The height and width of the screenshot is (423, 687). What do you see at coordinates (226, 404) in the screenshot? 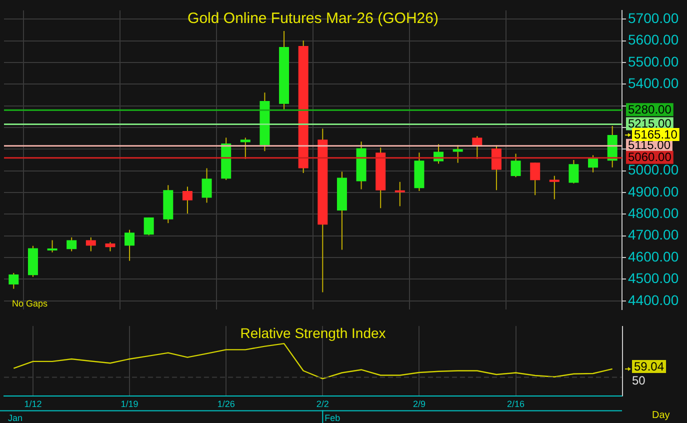
I see `x-tick-label: 1/26` at bounding box center [226, 404].